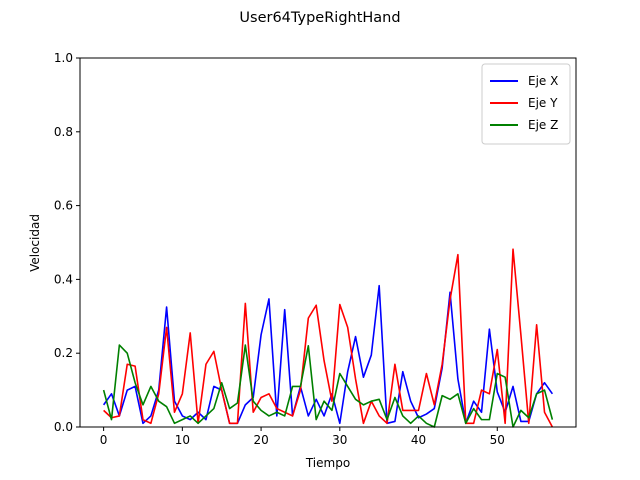 The image size is (640, 480). I want to click on legend: Eje X Eje Y Eje Z, so click(526, 104).